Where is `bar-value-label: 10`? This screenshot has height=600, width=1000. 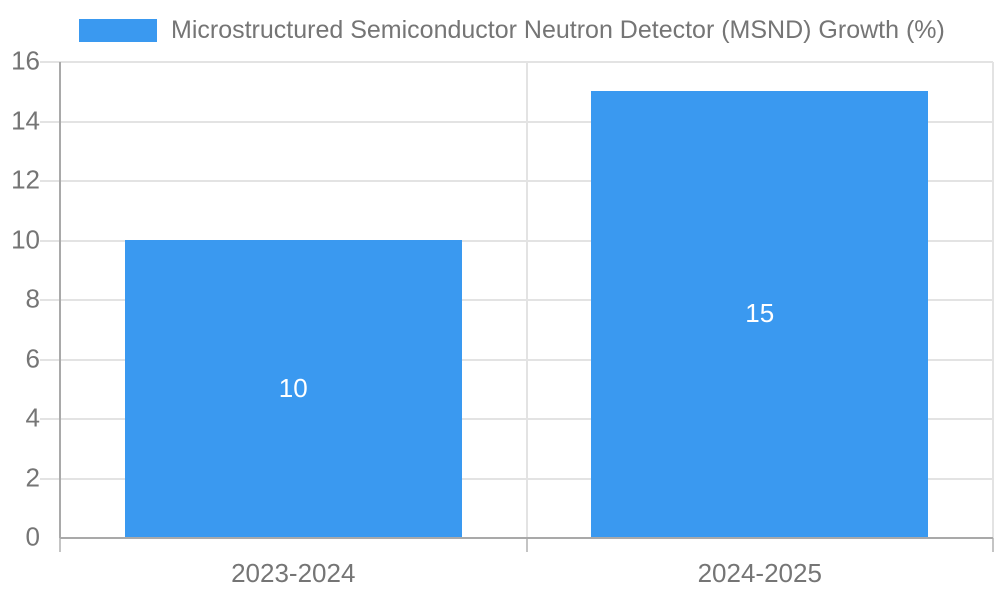 bar-value-label: 10 is located at coordinates (293, 387).